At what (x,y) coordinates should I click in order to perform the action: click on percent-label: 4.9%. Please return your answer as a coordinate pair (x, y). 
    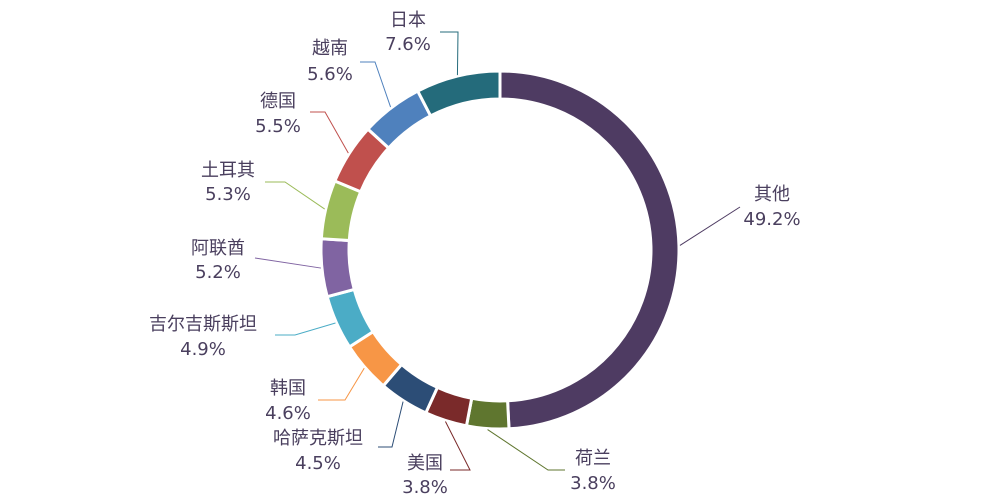
    Looking at the image, I should click on (203, 349).